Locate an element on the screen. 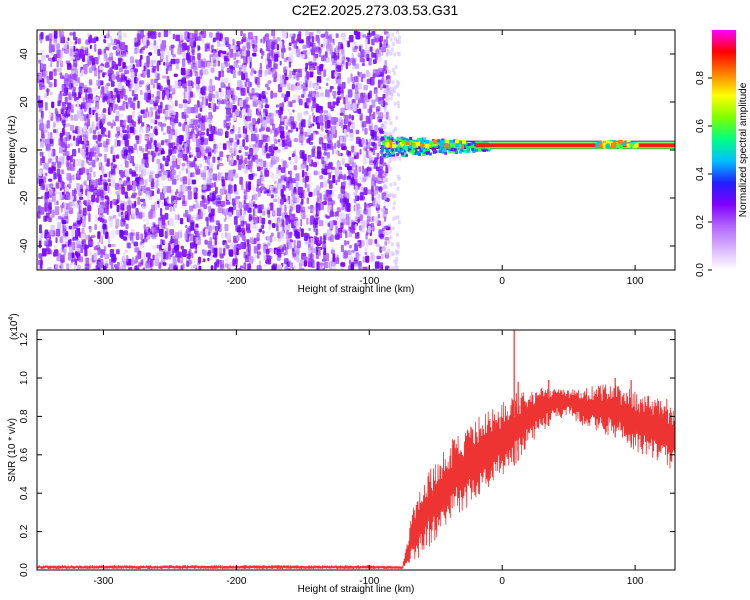 Image resolution: width=750 pixels, height=600 pixels. tone-bright is located at coordinates (612, 145).